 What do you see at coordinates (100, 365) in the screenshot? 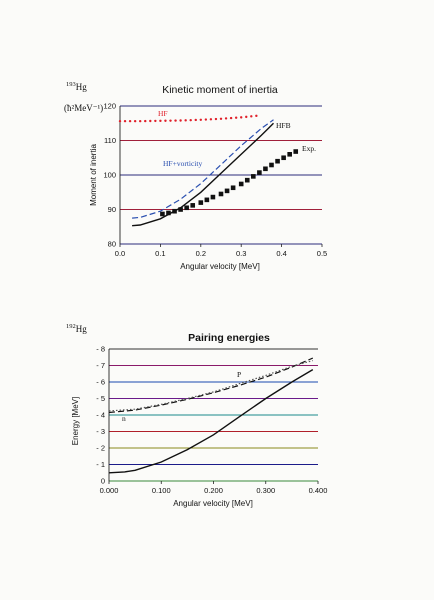
I see `chart-2-y-tick-label: - 7` at bounding box center [100, 365].